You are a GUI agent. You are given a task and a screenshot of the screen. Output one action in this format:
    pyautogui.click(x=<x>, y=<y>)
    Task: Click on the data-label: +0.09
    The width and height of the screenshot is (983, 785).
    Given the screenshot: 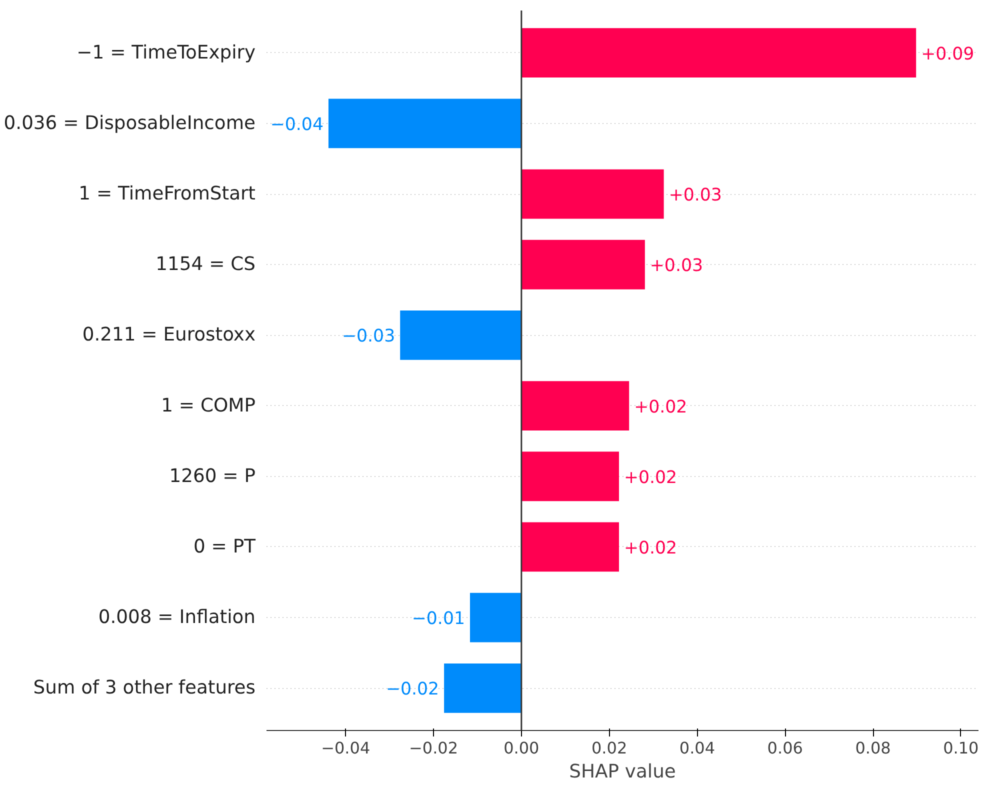 What is the action you would take?
    pyautogui.click(x=947, y=54)
    